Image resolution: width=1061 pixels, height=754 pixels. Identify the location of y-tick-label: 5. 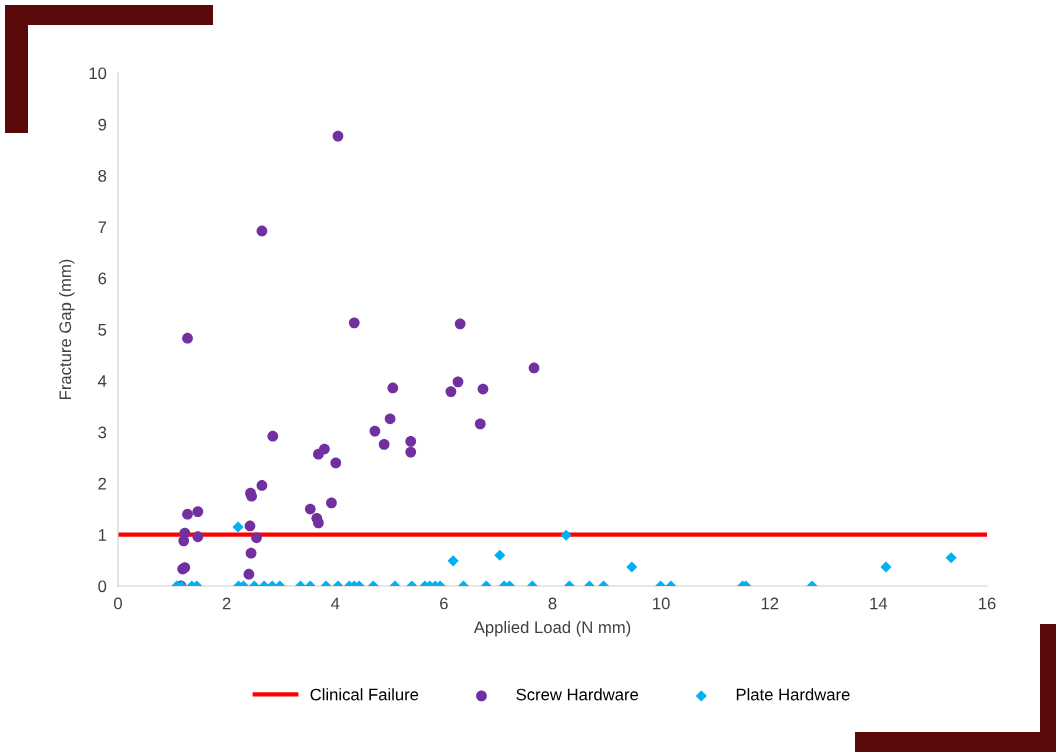
(102, 330).